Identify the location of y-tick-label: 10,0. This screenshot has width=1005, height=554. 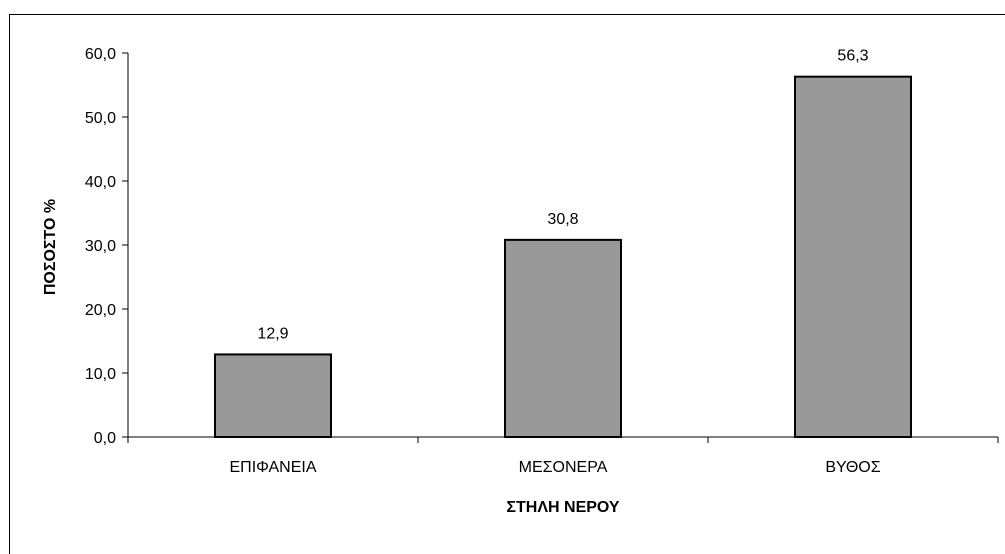
(100, 374).